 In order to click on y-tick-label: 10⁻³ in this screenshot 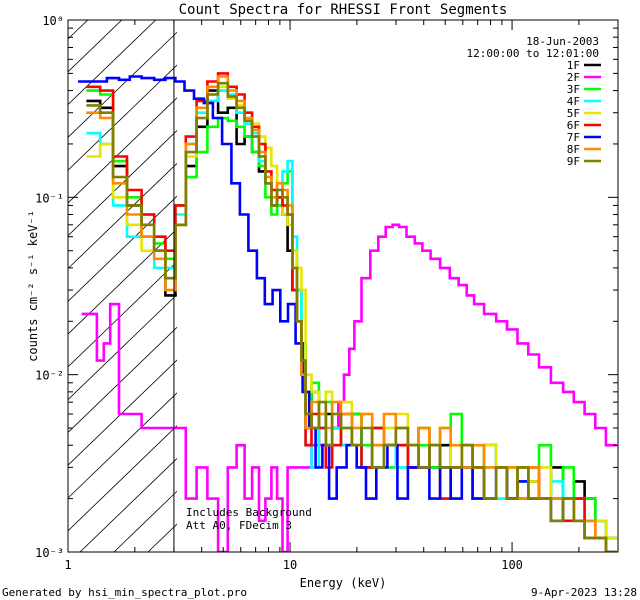, I will do `click(49, 553)`.